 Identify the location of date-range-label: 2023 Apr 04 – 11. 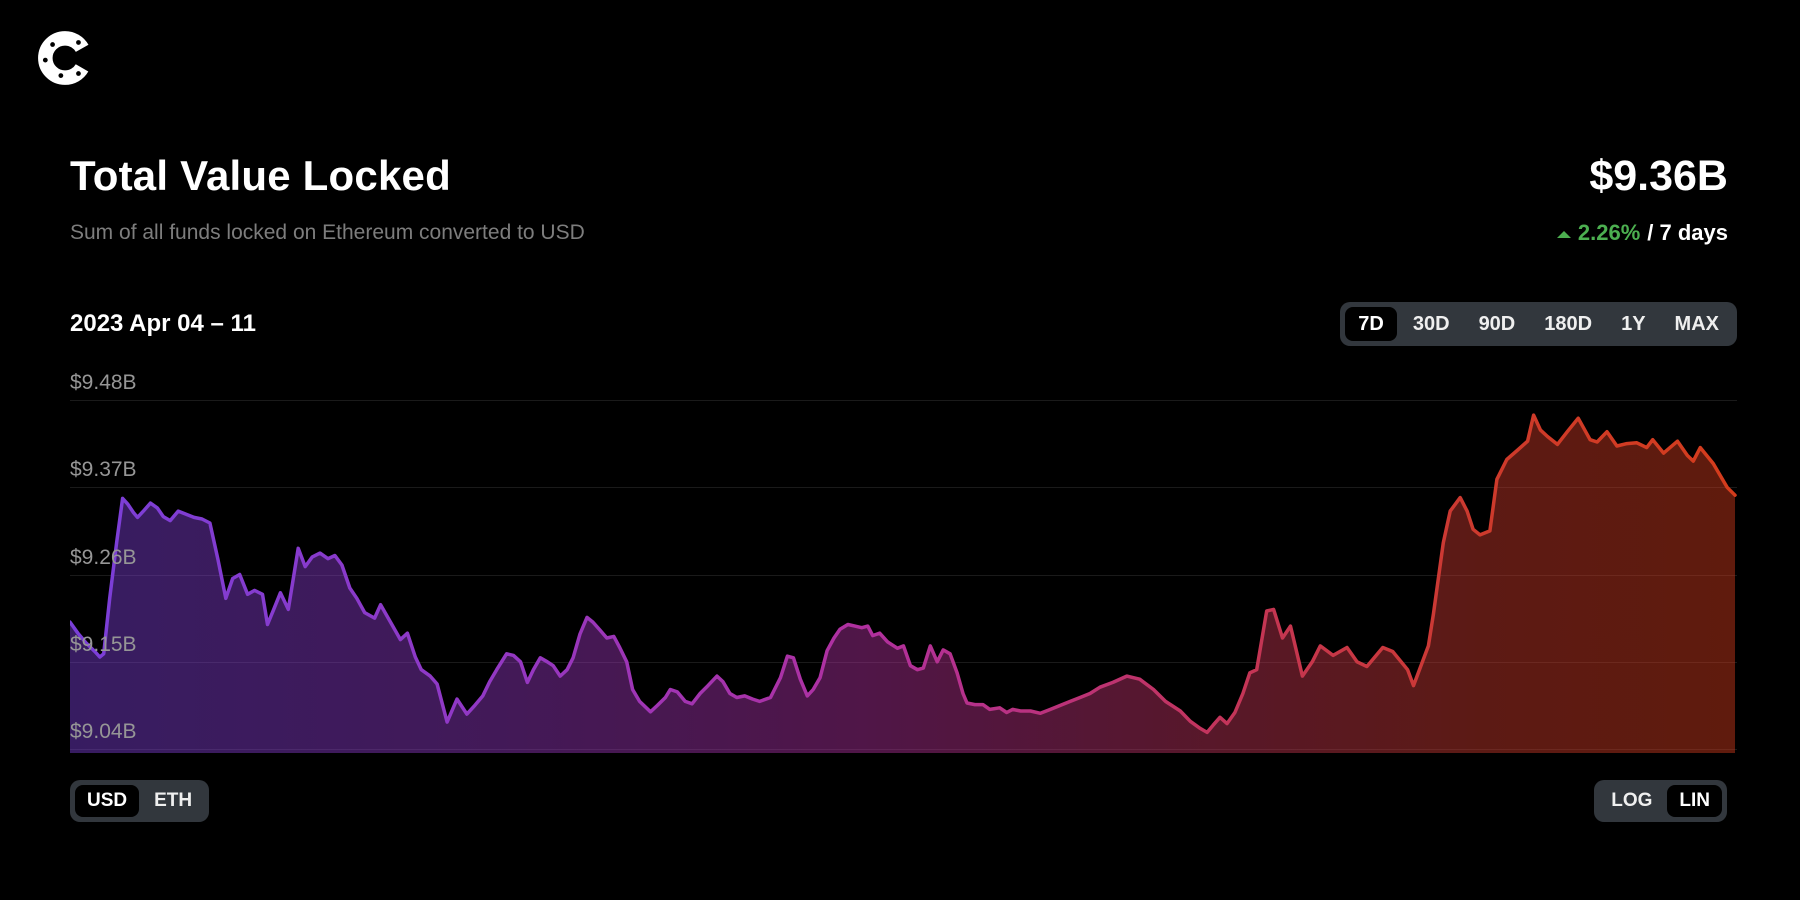
(163, 323).